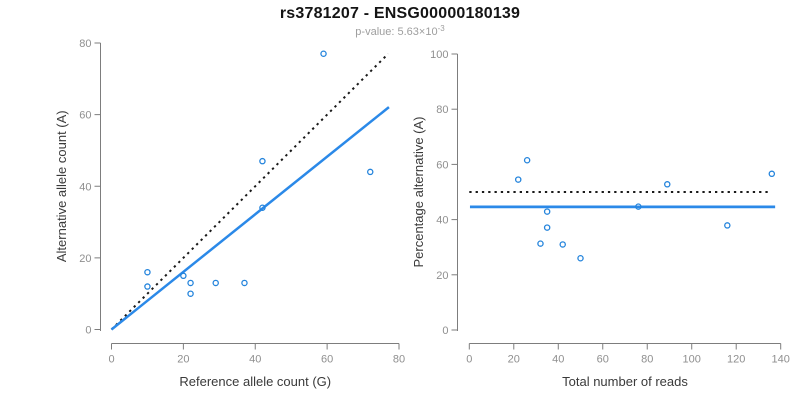 The width and height of the screenshot is (800, 400). What do you see at coordinates (61, 186) in the screenshot?
I see `y-axis-title: Alternative allele count (A)` at bounding box center [61, 186].